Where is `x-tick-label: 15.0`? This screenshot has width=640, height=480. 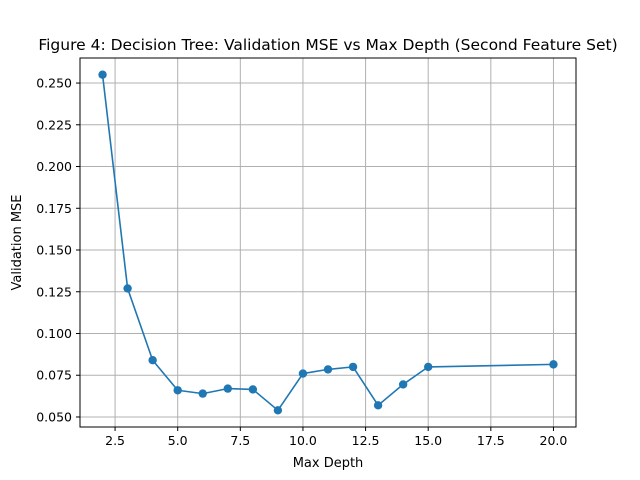
x-tick-label: 15.0 is located at coordinates (428, 440).